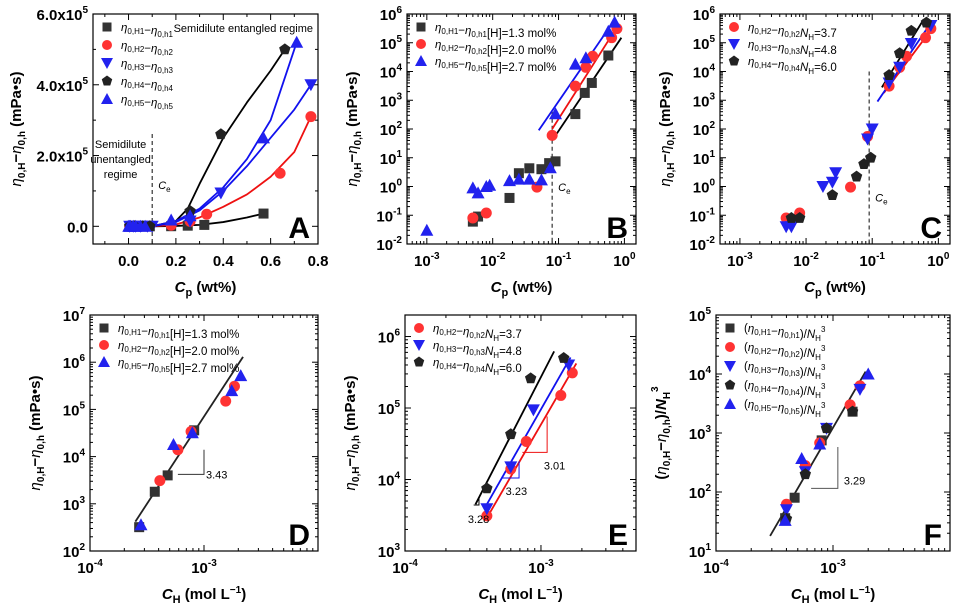 Image resolution: width=954 pixels, height=608 pixels. I want to click on unentangled-regime-label: unentangled, so click(120, 160).